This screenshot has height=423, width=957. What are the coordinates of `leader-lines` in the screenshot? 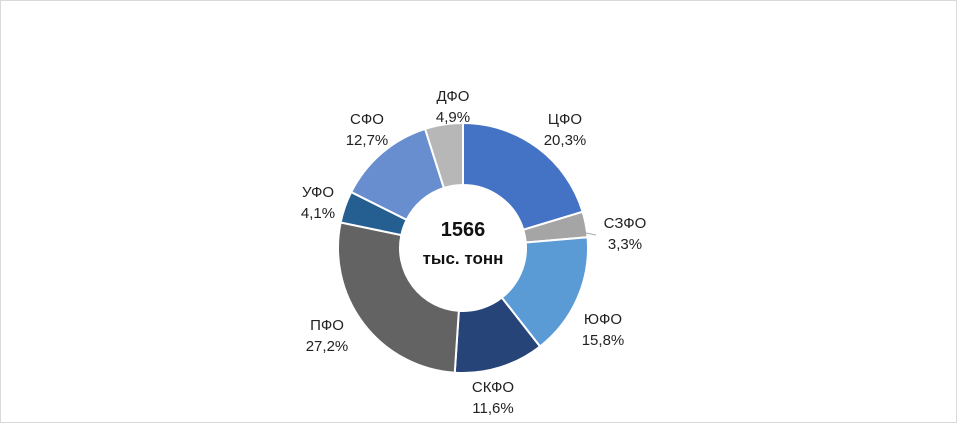 It's located at (591, 234).